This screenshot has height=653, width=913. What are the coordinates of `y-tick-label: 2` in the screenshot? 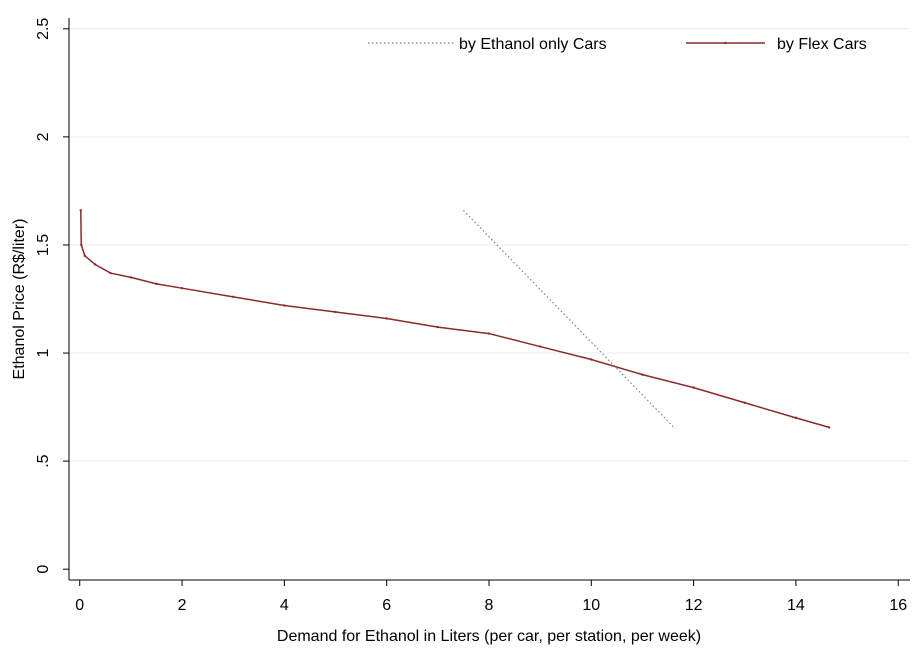 It's located at (43, 136).